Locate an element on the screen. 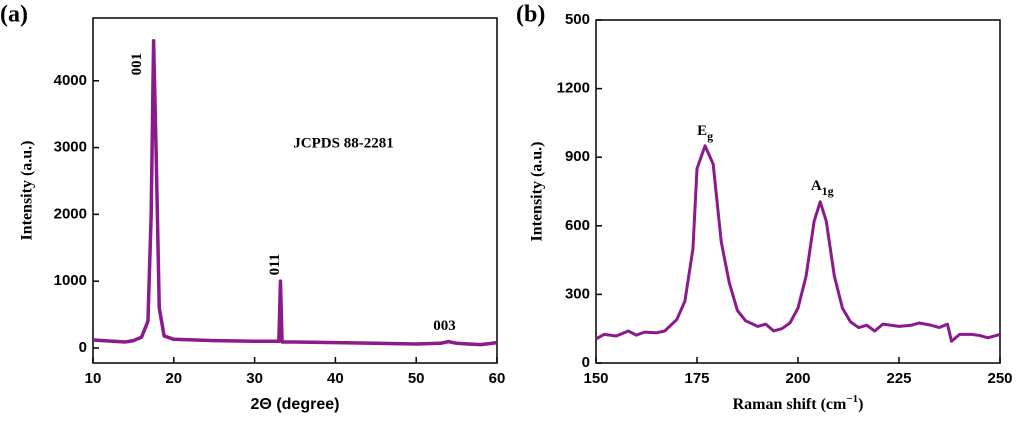  x-tick-label: 250 is located at coordinates (999, 378).